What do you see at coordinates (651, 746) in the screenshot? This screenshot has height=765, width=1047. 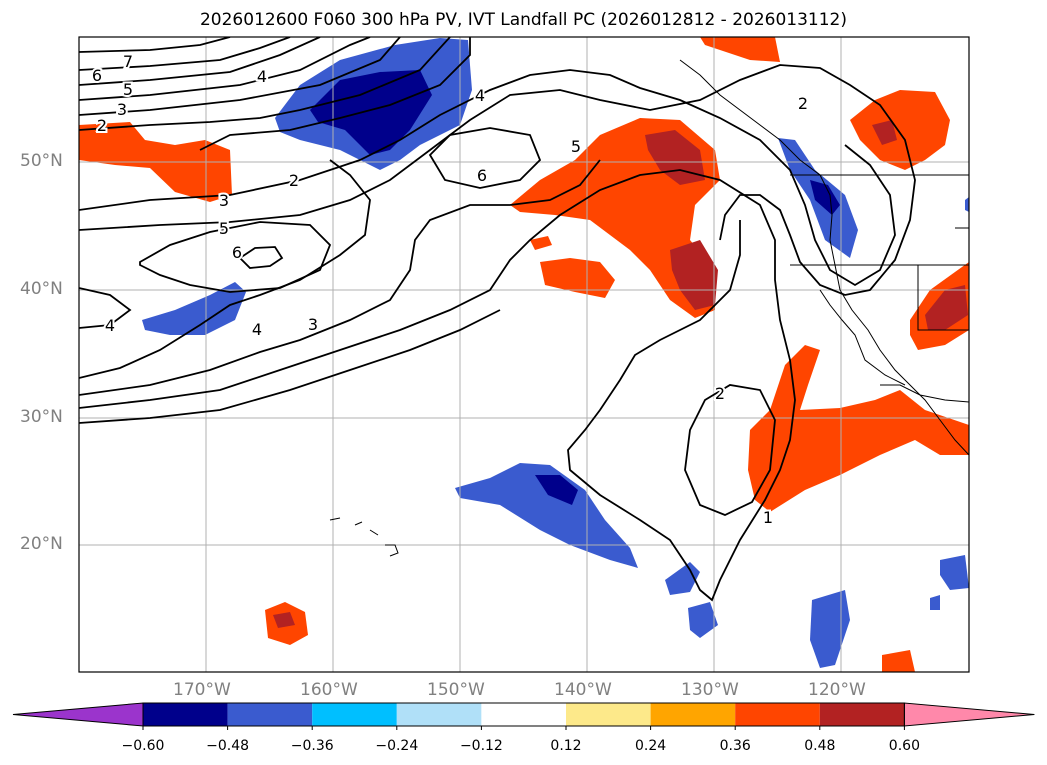 I see `colorbar-tick-label: 0.24` at bounding box center [651, 746].